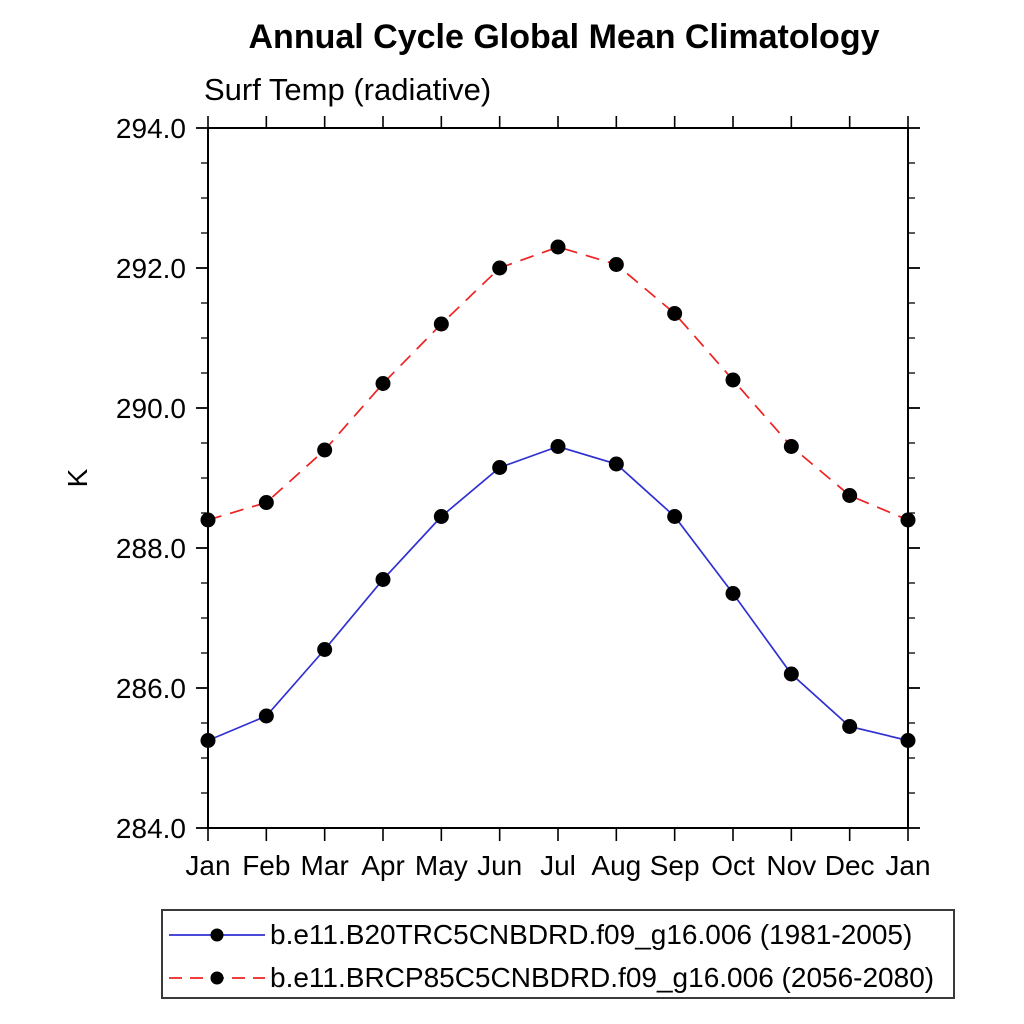 This screenshot has width=1024, height=1024. I want to click on y-axis-label: K, so click(77, 477).